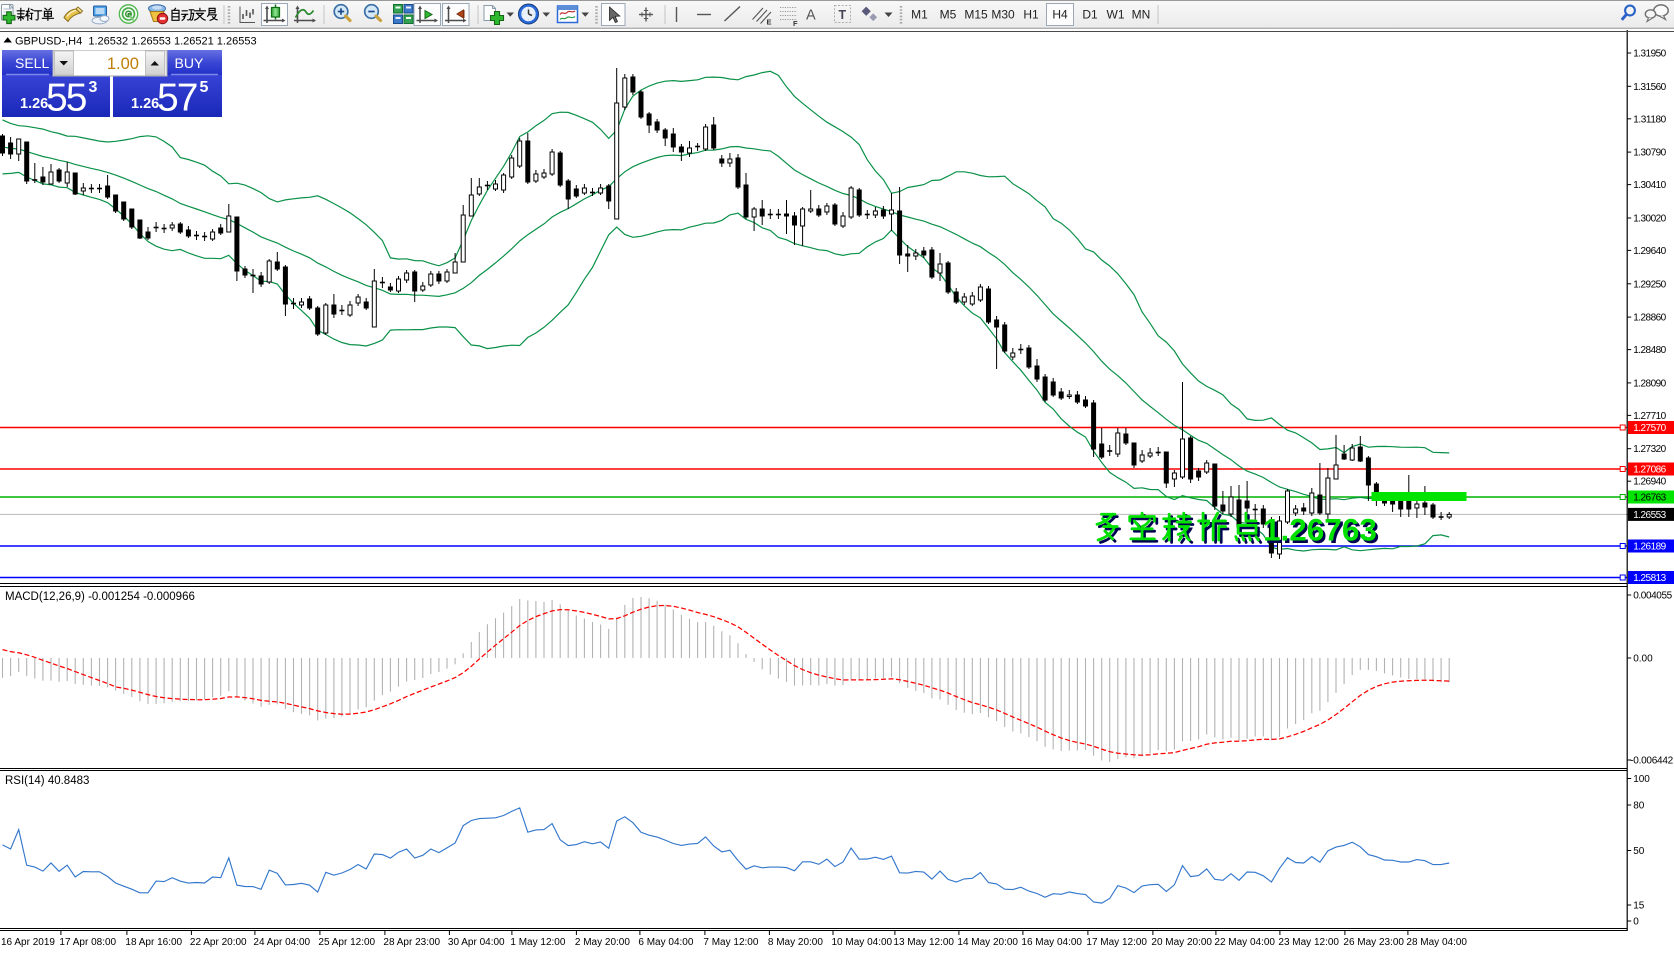  I want to click on svg-text: 18 Apr 16:00, so click(153, 942).